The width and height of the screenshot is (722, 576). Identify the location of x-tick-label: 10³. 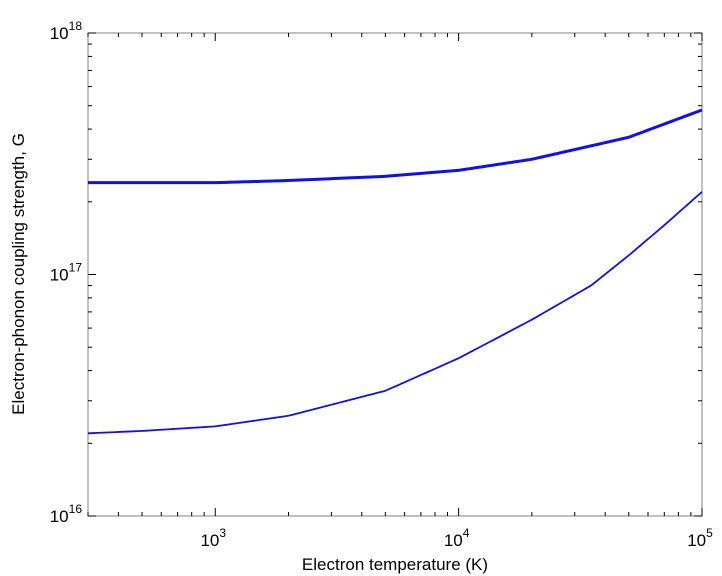
(213, 538).